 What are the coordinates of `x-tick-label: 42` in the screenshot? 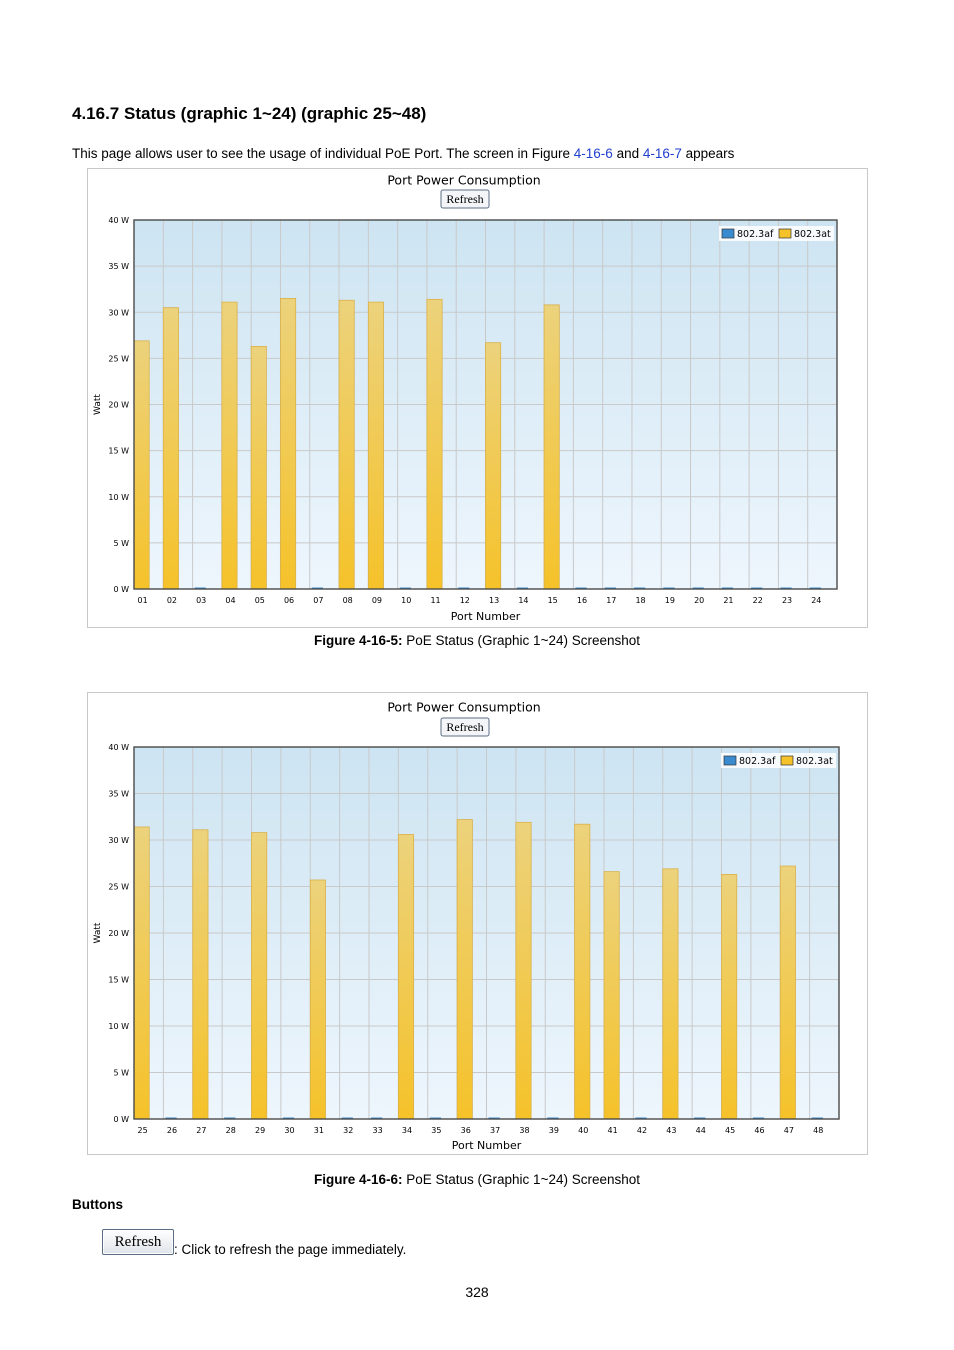 It's located at (642, 1130).